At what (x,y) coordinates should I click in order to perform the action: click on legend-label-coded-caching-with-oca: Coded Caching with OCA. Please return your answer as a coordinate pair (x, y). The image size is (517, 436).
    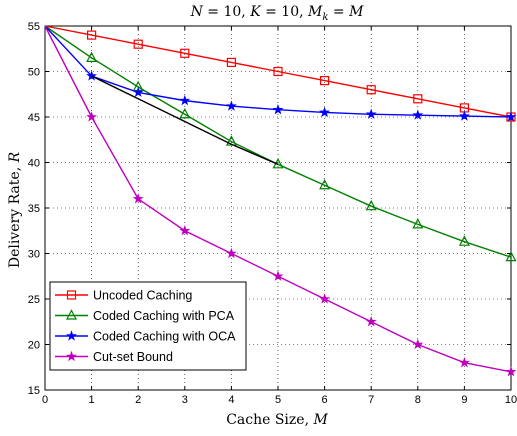
    Looking at the image, I should click on (164, 337).